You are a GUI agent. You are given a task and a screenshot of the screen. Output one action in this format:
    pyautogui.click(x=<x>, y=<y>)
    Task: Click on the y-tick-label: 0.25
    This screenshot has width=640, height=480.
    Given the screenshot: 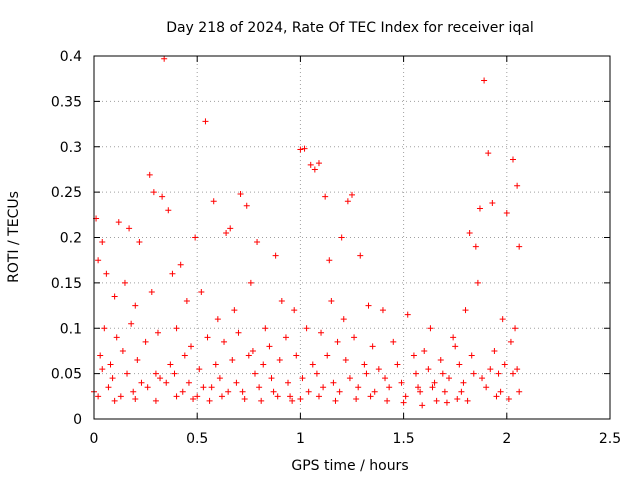 What is the action you would take?
    pyautogui.click(x=66, y=193)
    